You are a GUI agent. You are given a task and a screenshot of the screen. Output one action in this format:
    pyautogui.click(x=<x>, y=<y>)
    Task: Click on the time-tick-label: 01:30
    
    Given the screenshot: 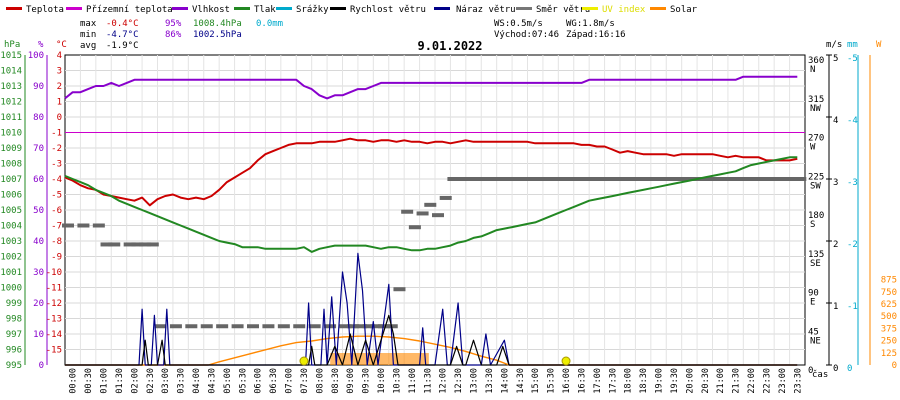 What is the action you would take?
    pyautogui.click(x=120, y=381)
    